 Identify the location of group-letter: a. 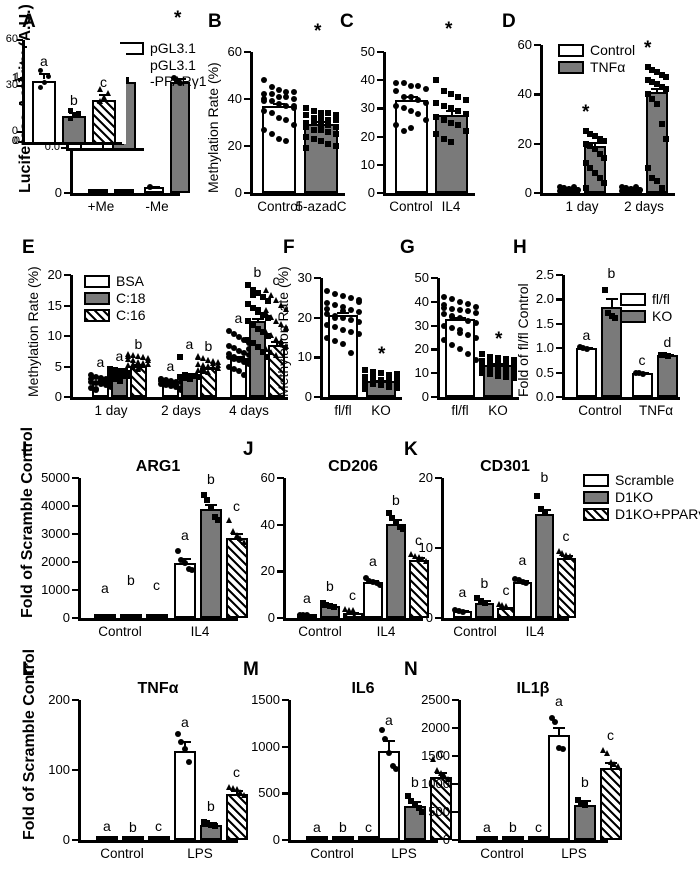
(170, 365).